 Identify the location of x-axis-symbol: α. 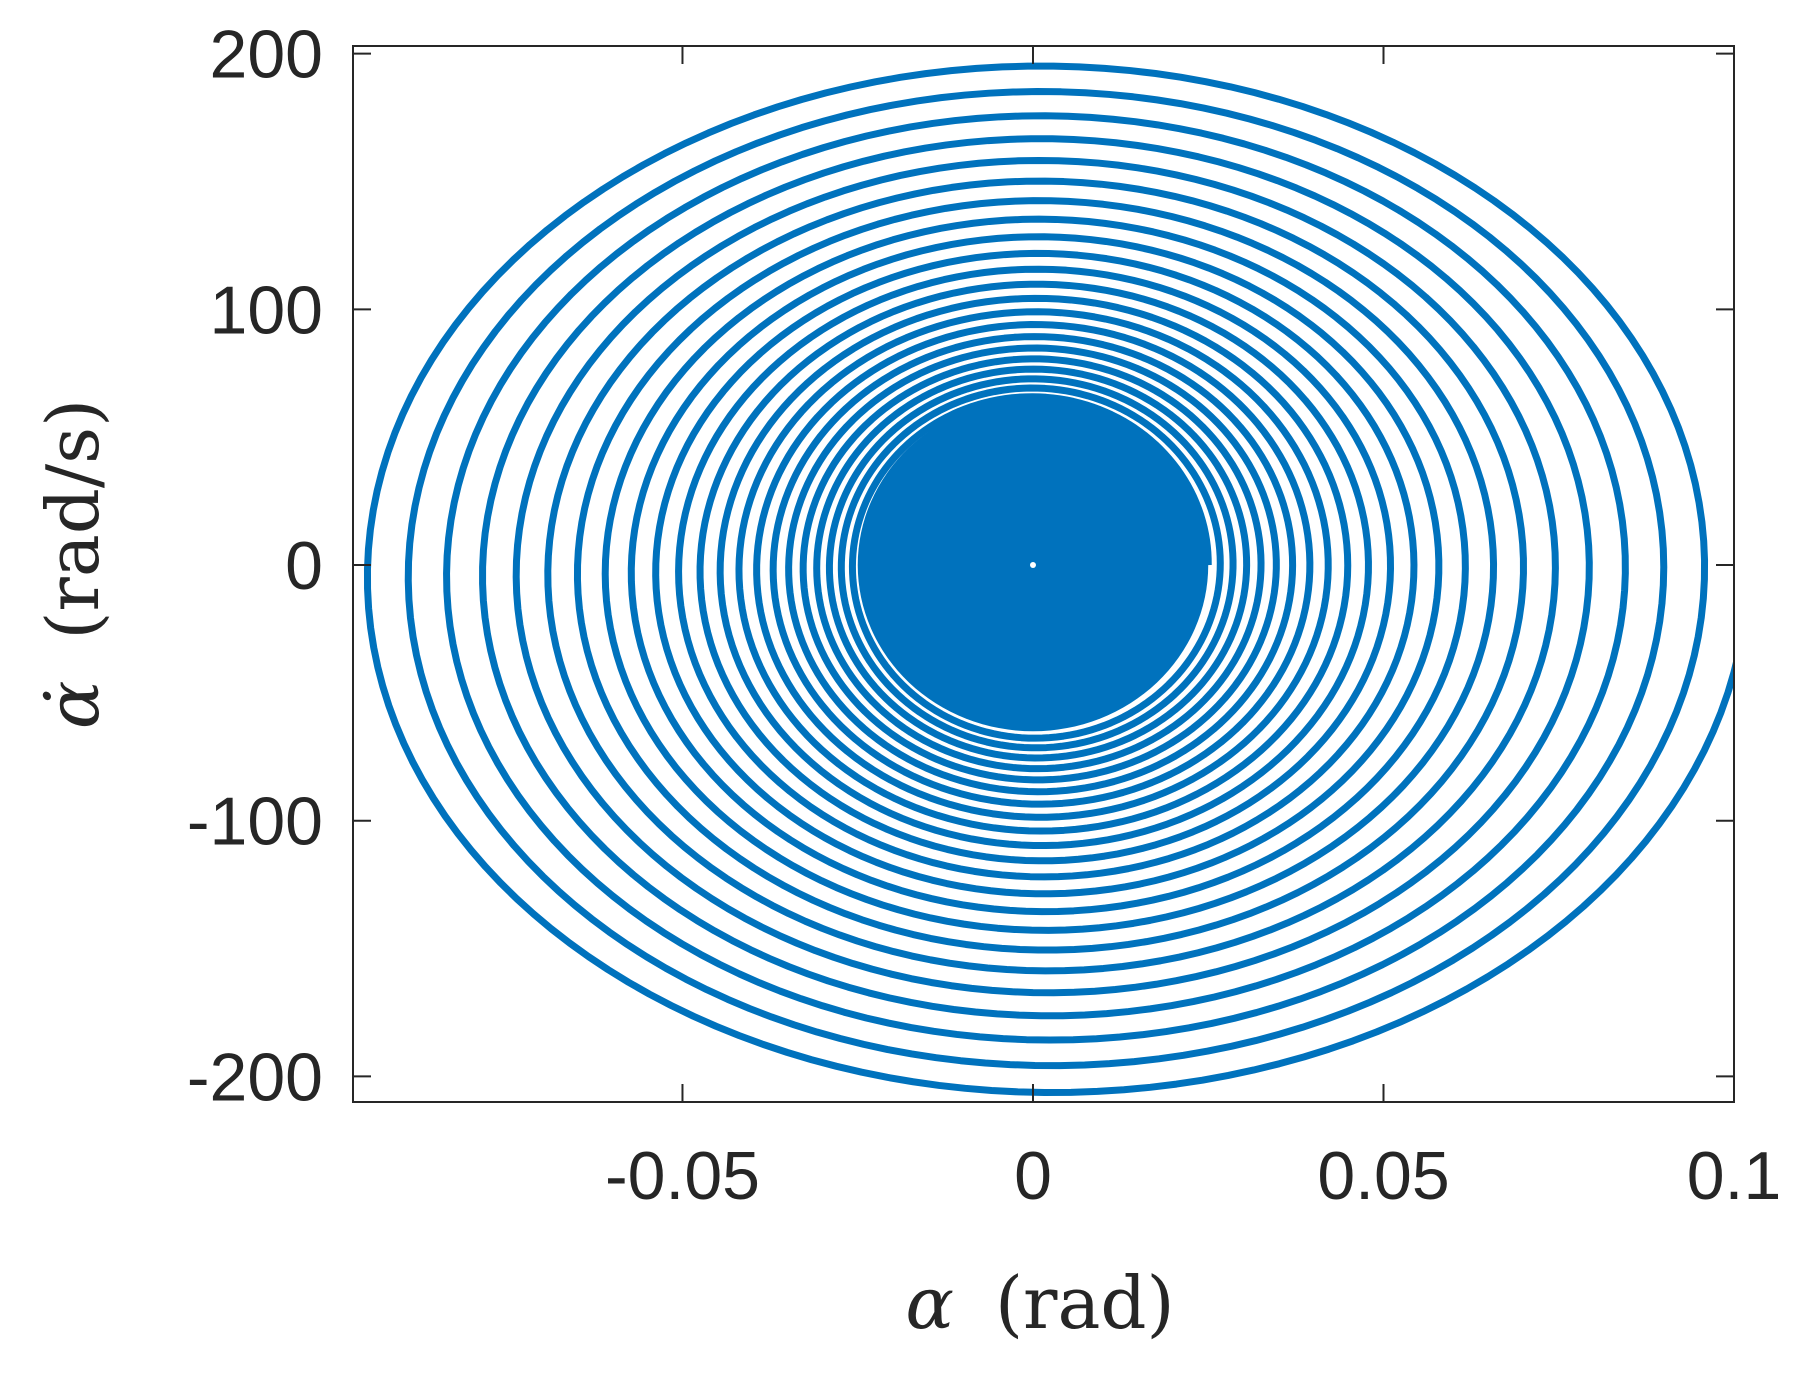
(929, 1303).